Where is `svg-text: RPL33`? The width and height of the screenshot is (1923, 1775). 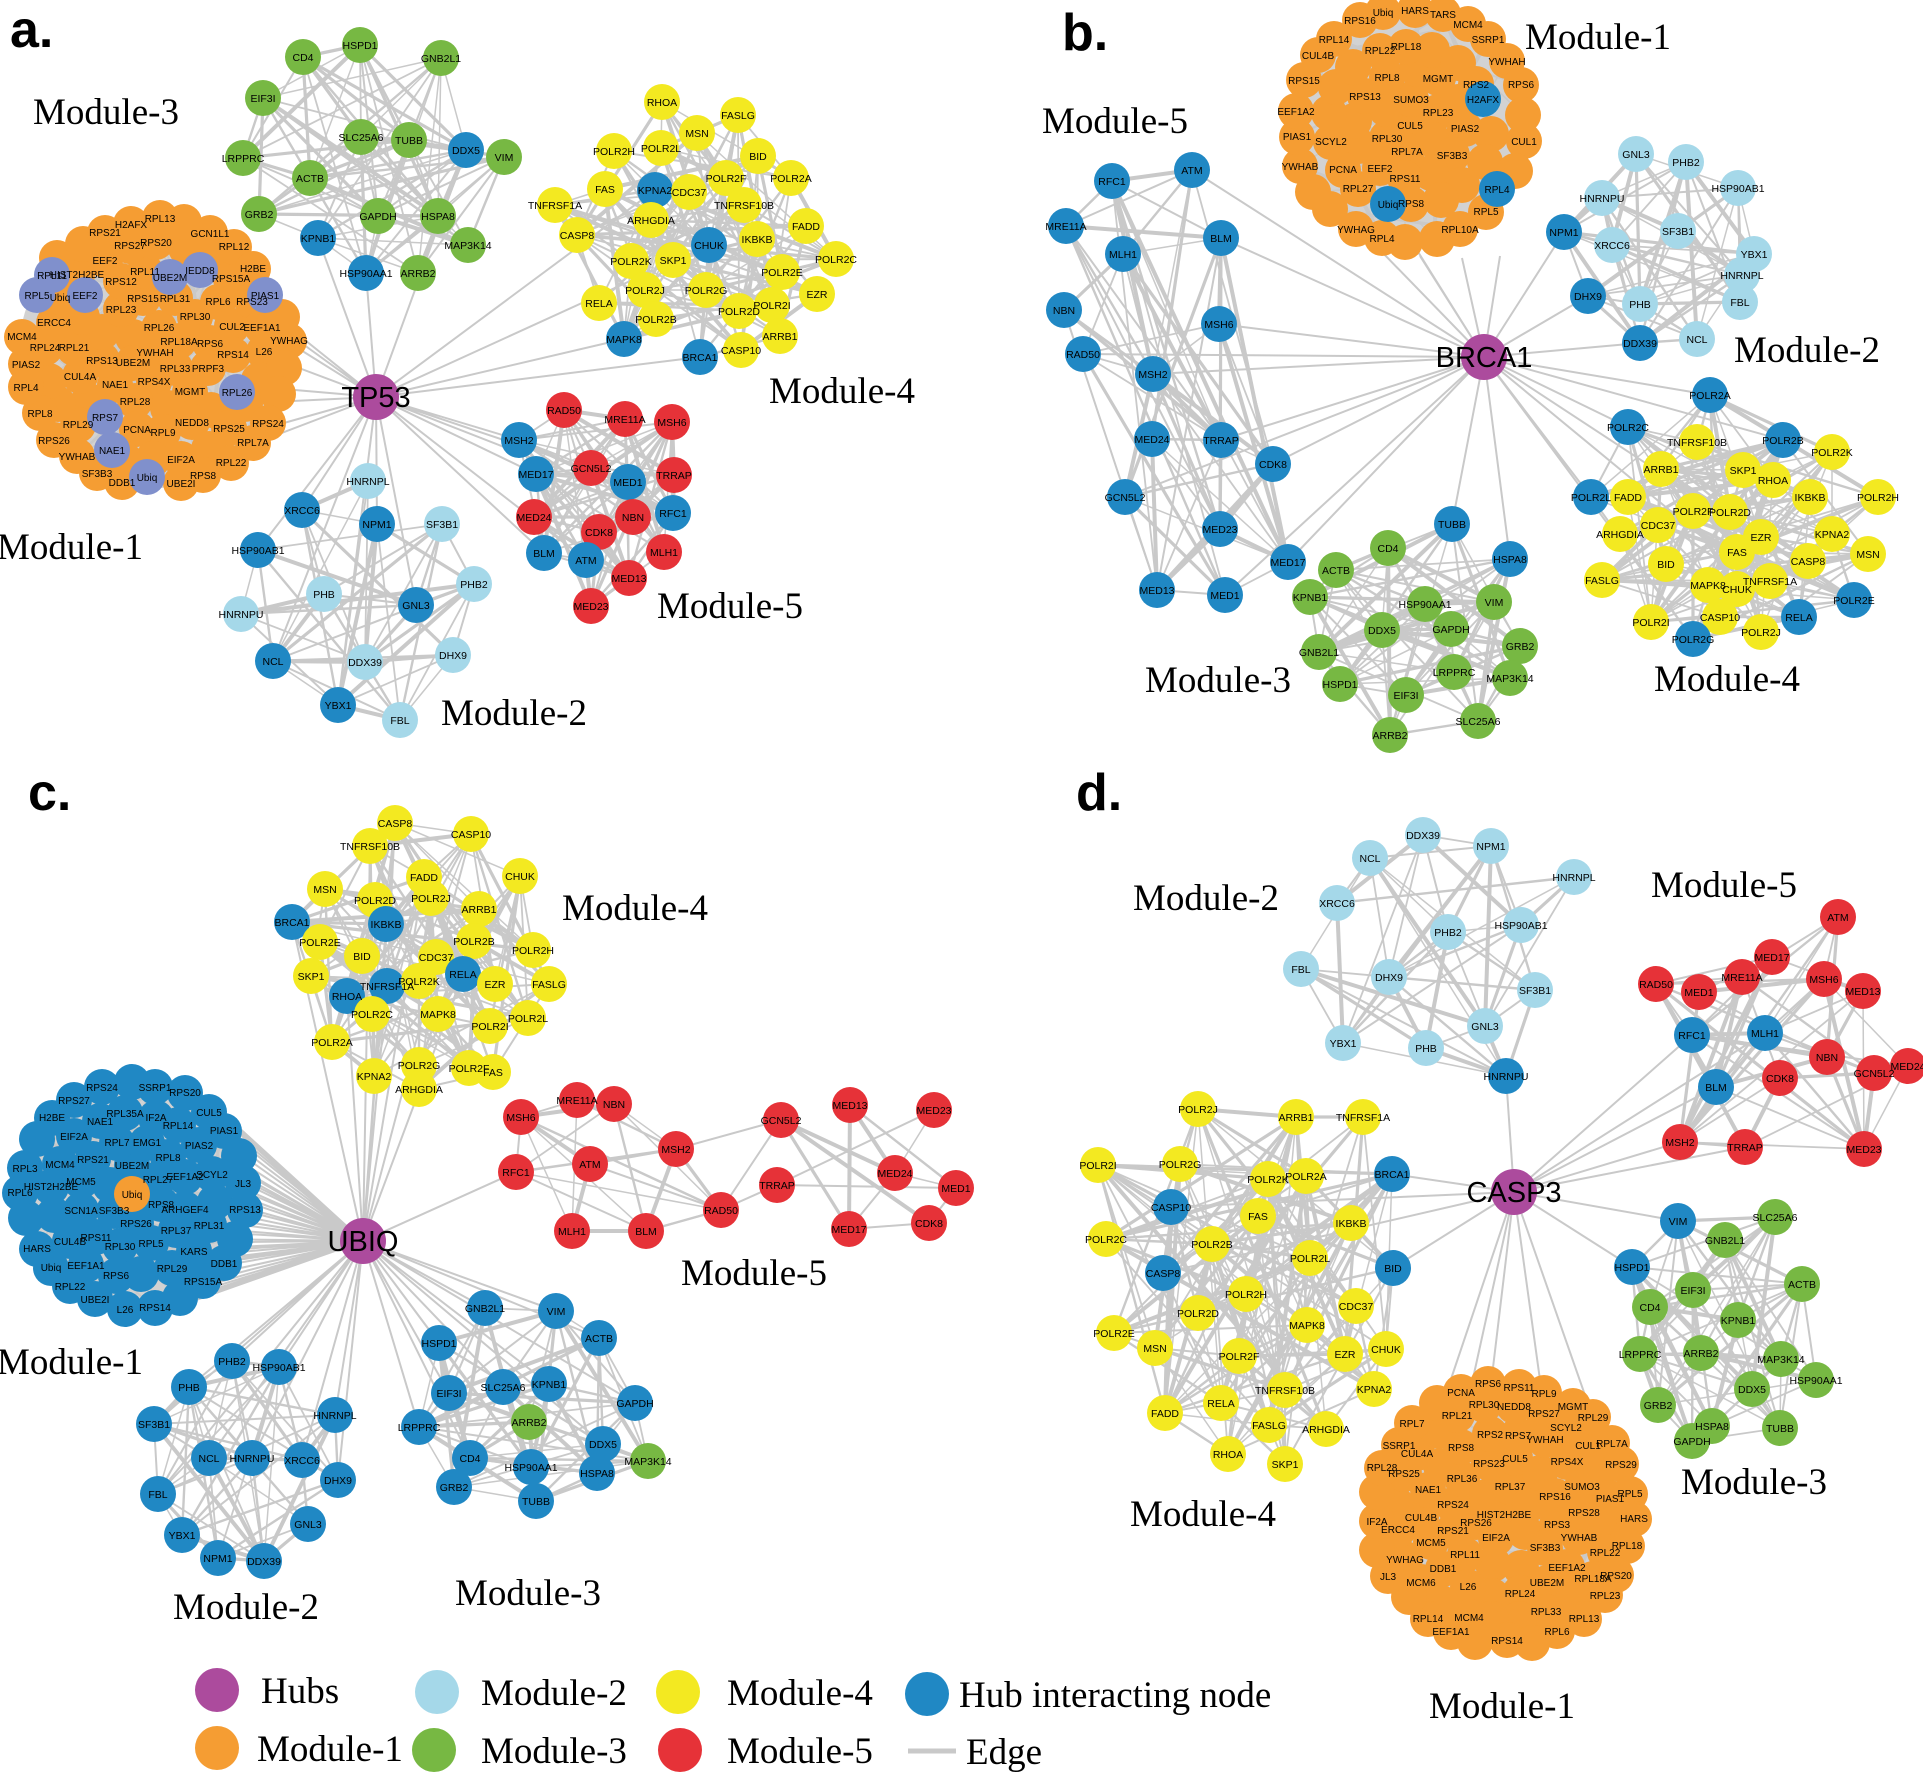 svg-text: RPL33 is located at coordinates (175, 369).